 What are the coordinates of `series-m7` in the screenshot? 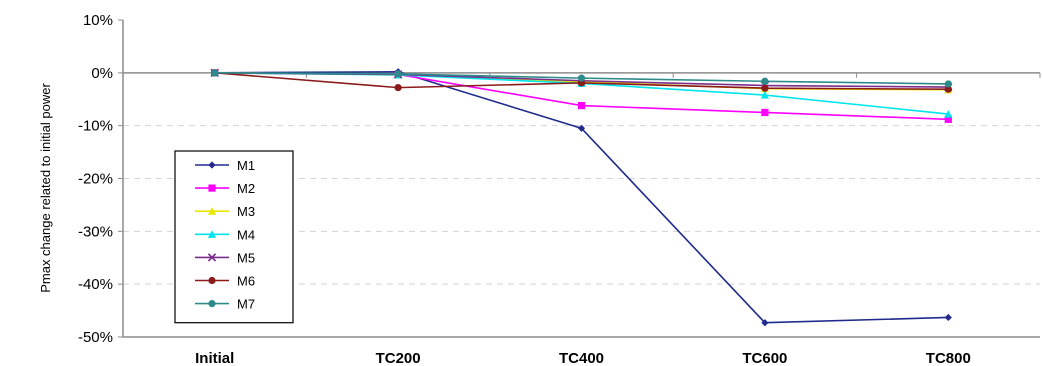 It's located at (581, 78).